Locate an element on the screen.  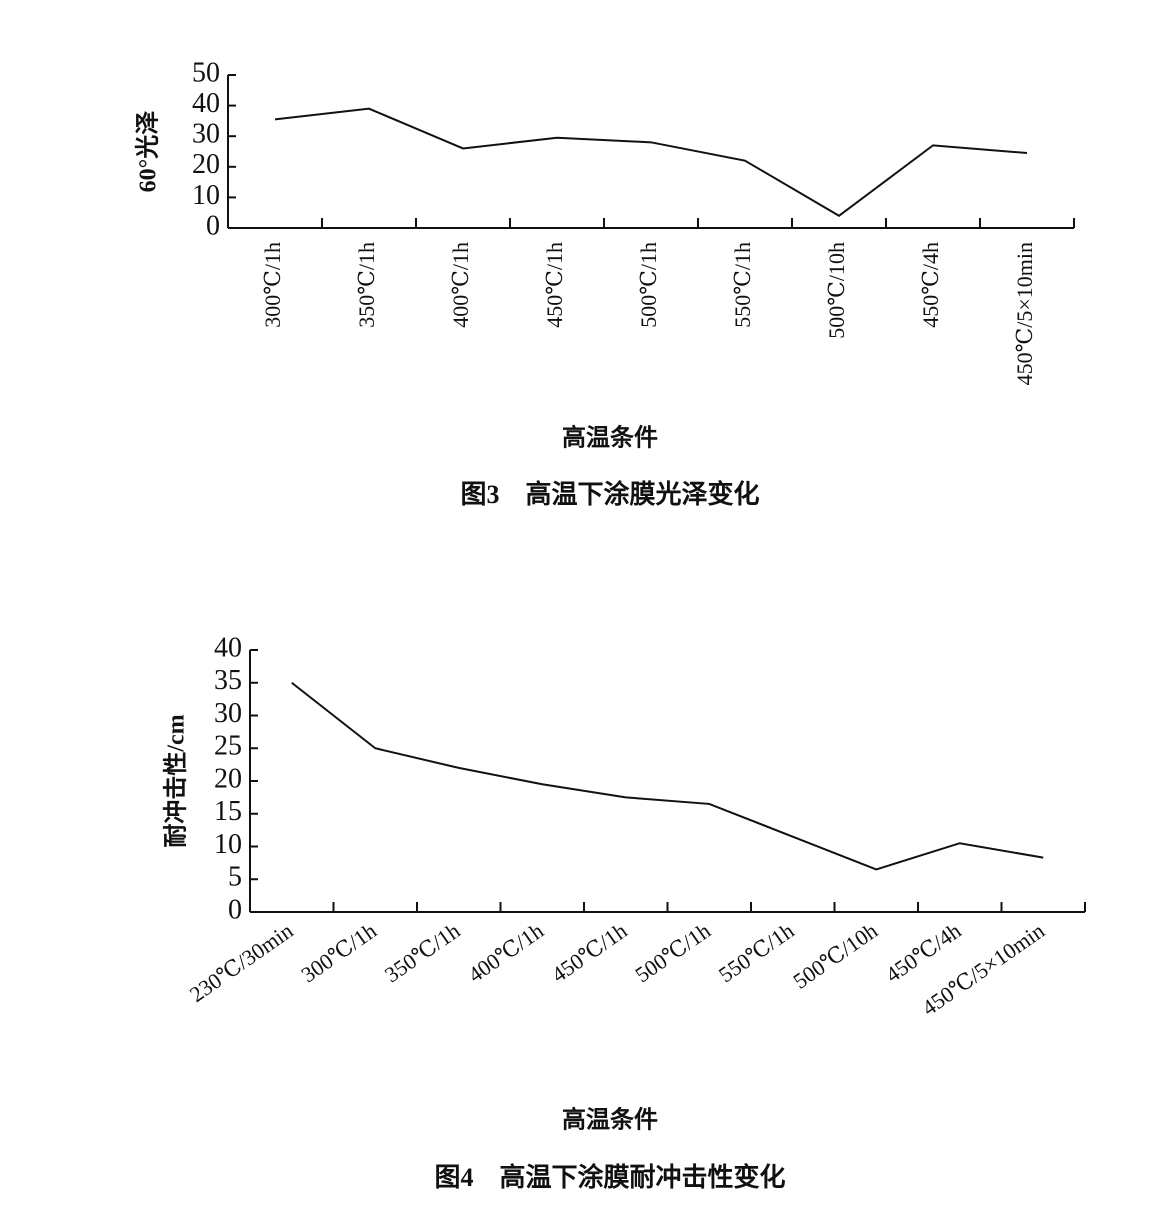
x-tick-label: 230℃/30min is located at coordinates (241, 962).